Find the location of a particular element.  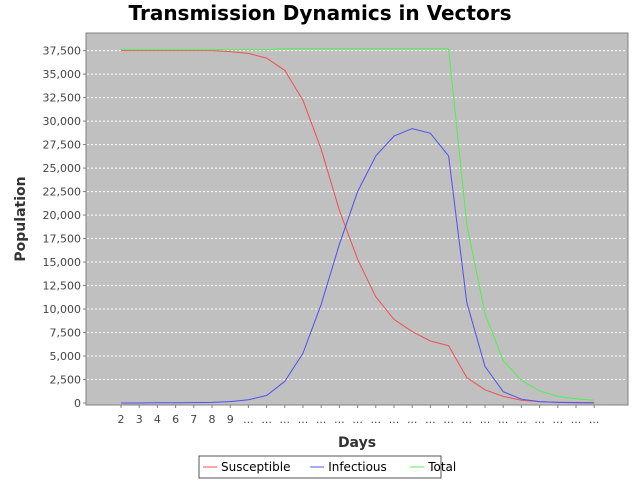

y-tick-label: 32,500 is located at coordinates (62, 98).